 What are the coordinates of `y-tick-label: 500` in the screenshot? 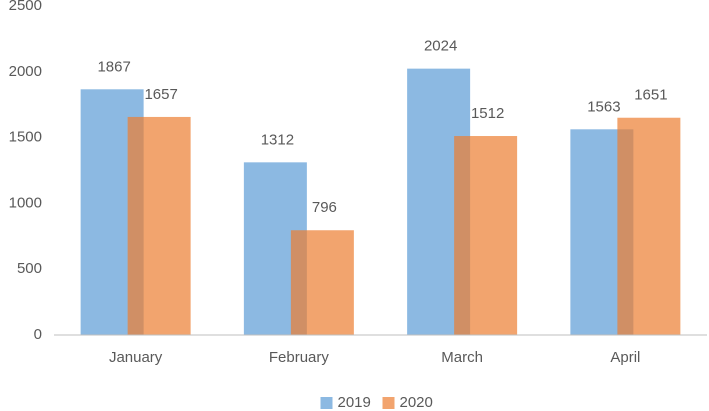 It's located at (29, 268).